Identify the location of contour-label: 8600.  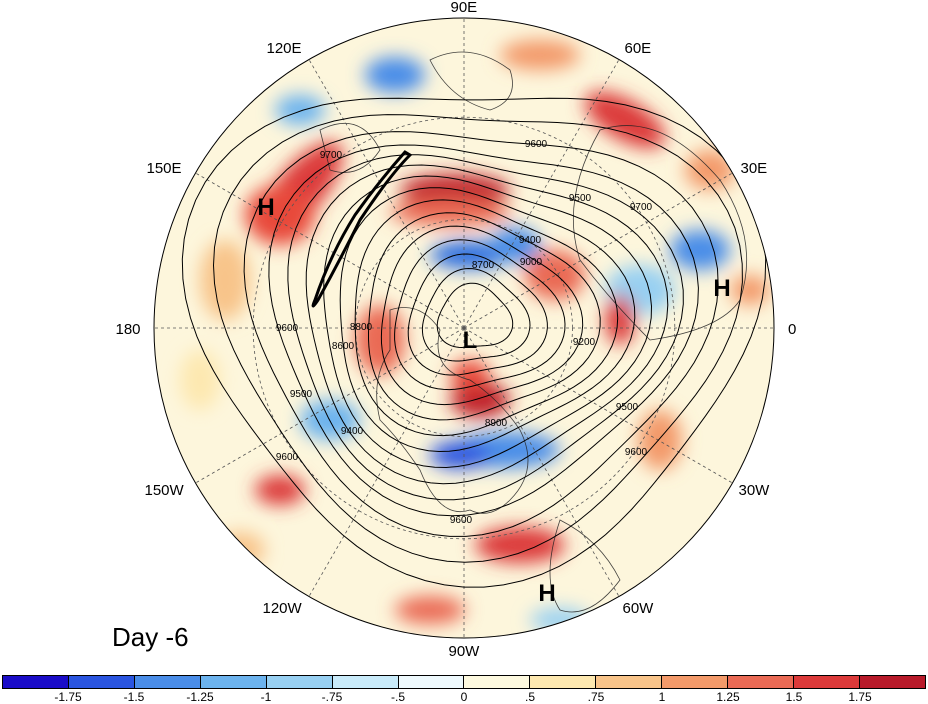
(343, 346).